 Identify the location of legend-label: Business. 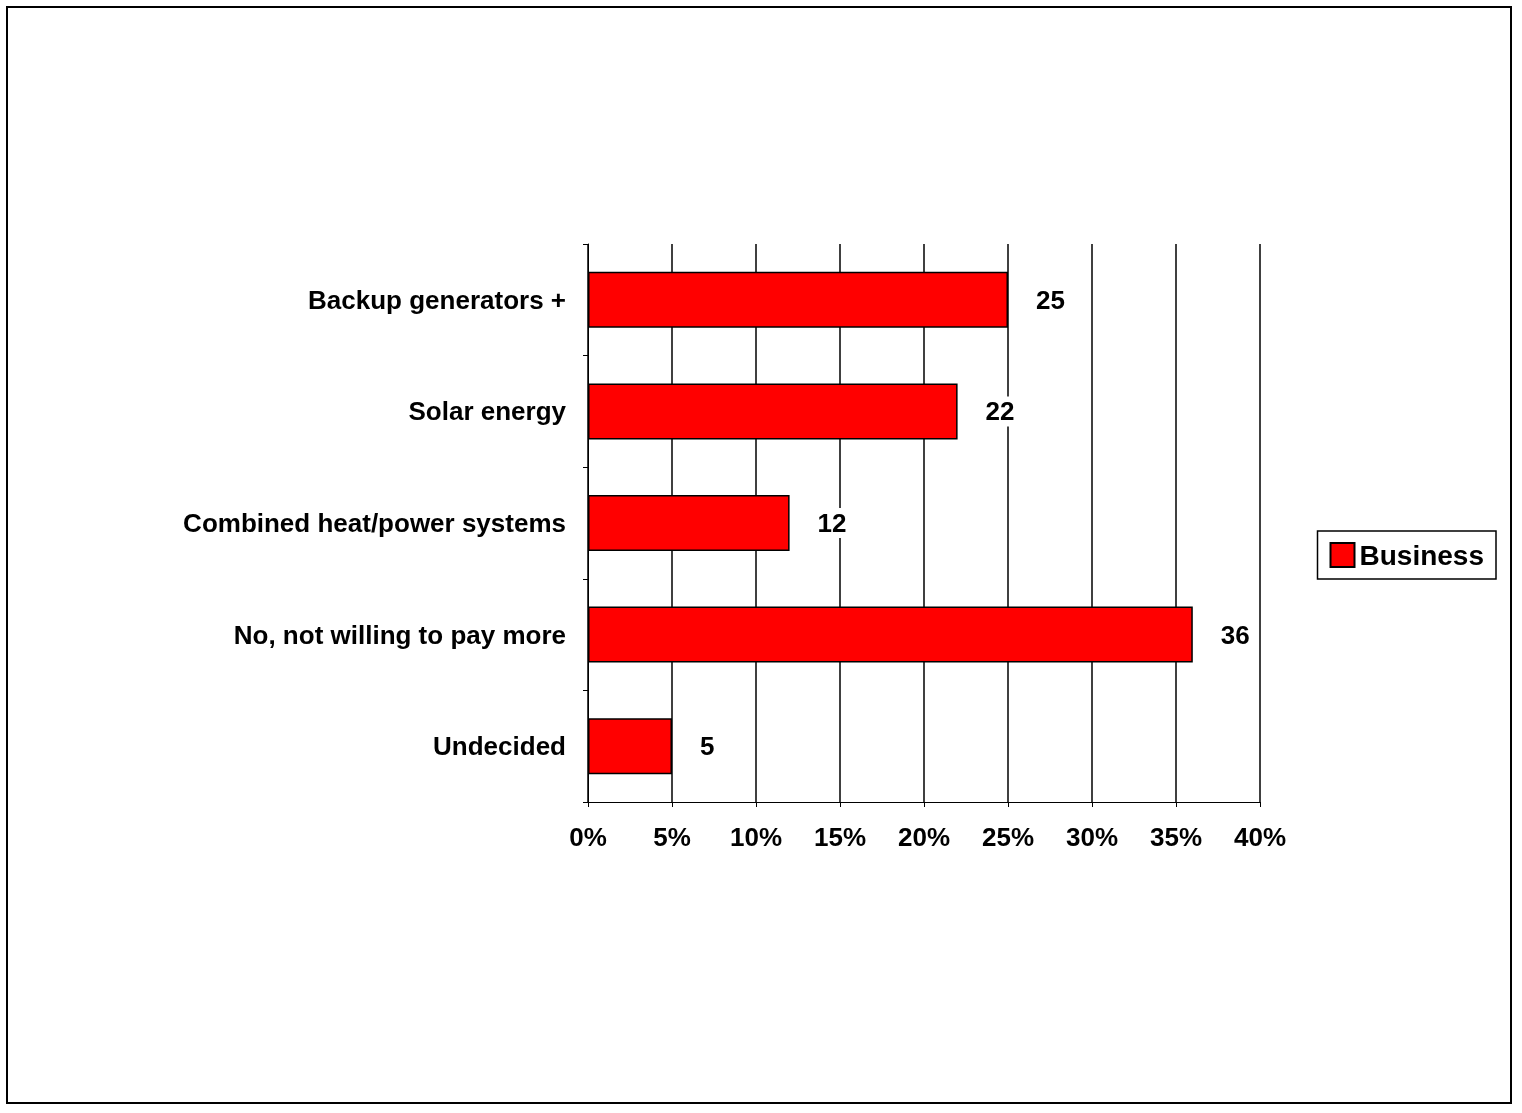
(1421, 555).